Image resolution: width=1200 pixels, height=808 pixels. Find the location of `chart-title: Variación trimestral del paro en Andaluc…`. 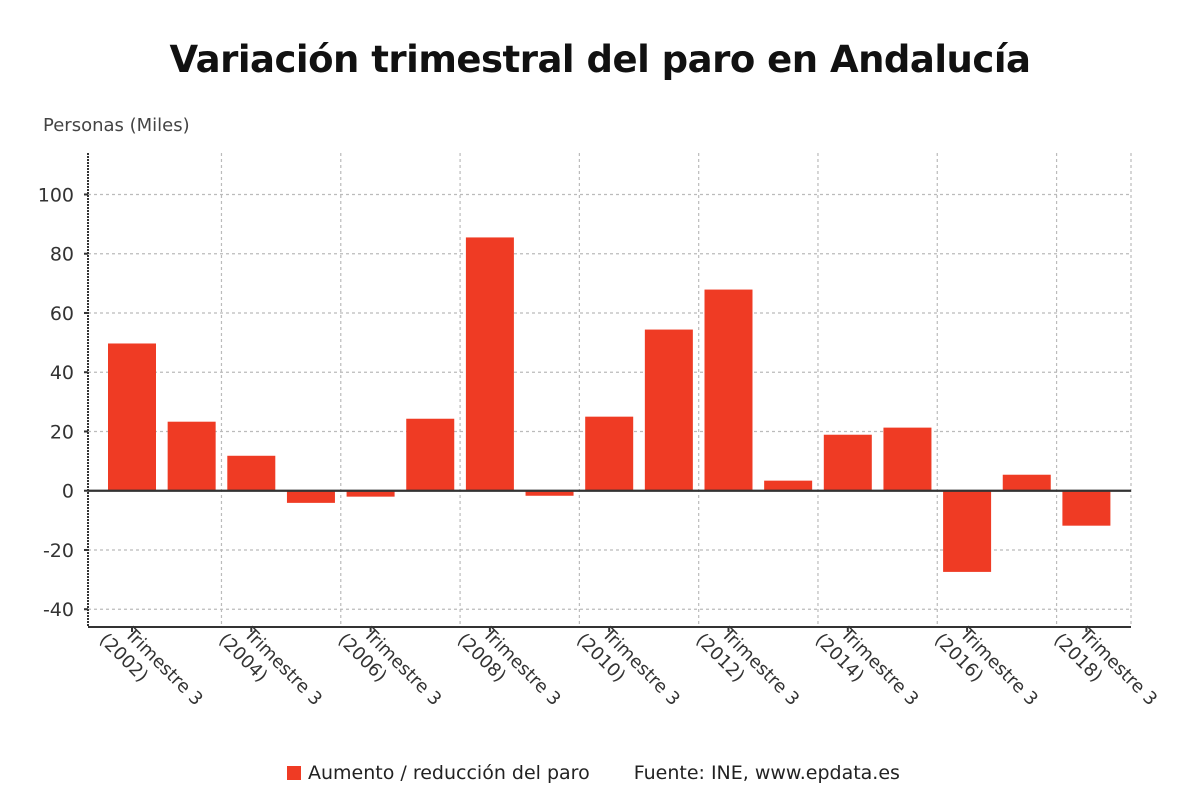

chart-title: Variación trimestral del paro en Andaluc… is located at coordinates (600, 59).